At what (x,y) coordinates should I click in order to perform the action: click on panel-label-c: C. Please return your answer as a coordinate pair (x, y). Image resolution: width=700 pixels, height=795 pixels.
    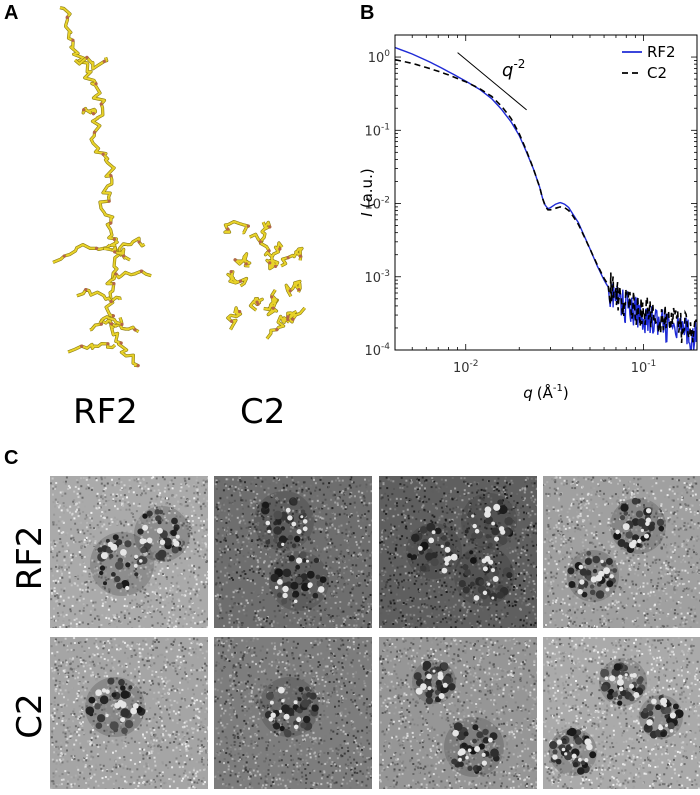
    Looking at the image, I should click on (11, 458).